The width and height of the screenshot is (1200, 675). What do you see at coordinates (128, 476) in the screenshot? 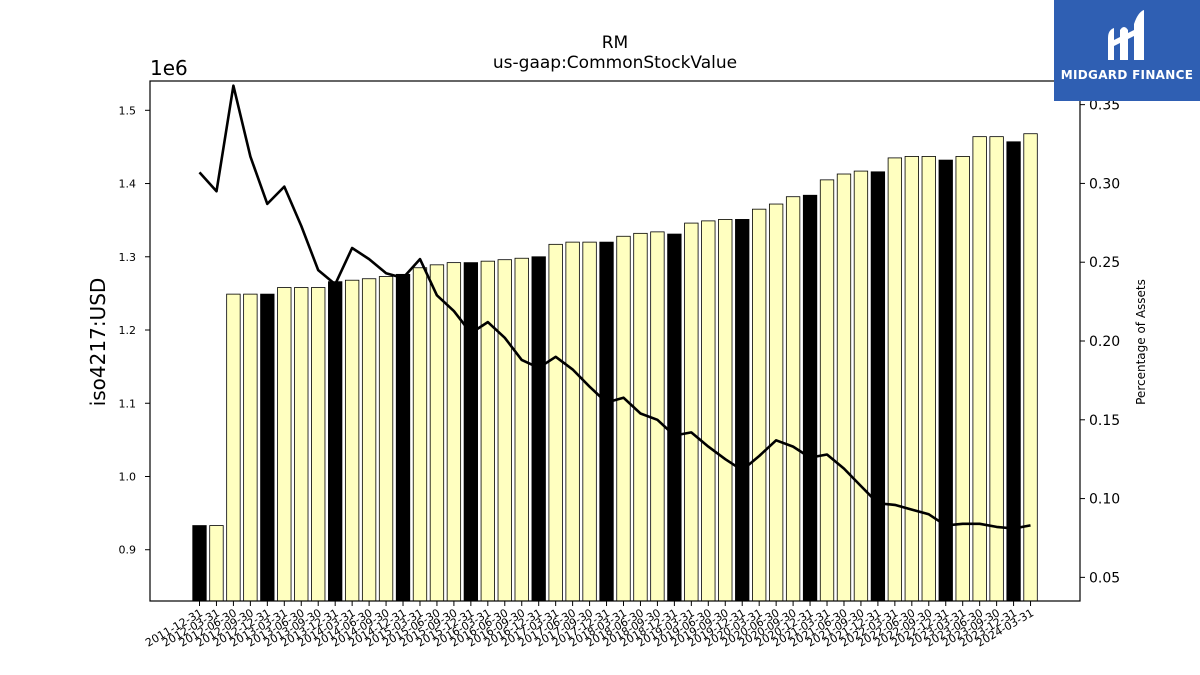
I see `y-tick-label: 1.0` at bounding box center [128, 476].